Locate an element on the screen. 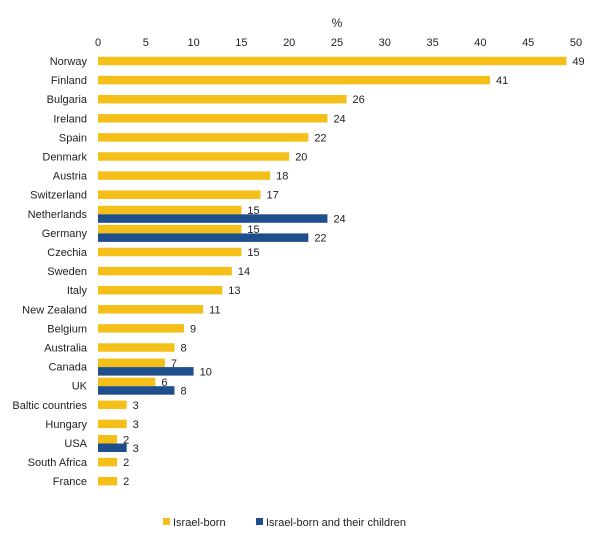 The height and width of the screenshot is (540, 590). category-label: Canada is located at coordinates (67, 368).